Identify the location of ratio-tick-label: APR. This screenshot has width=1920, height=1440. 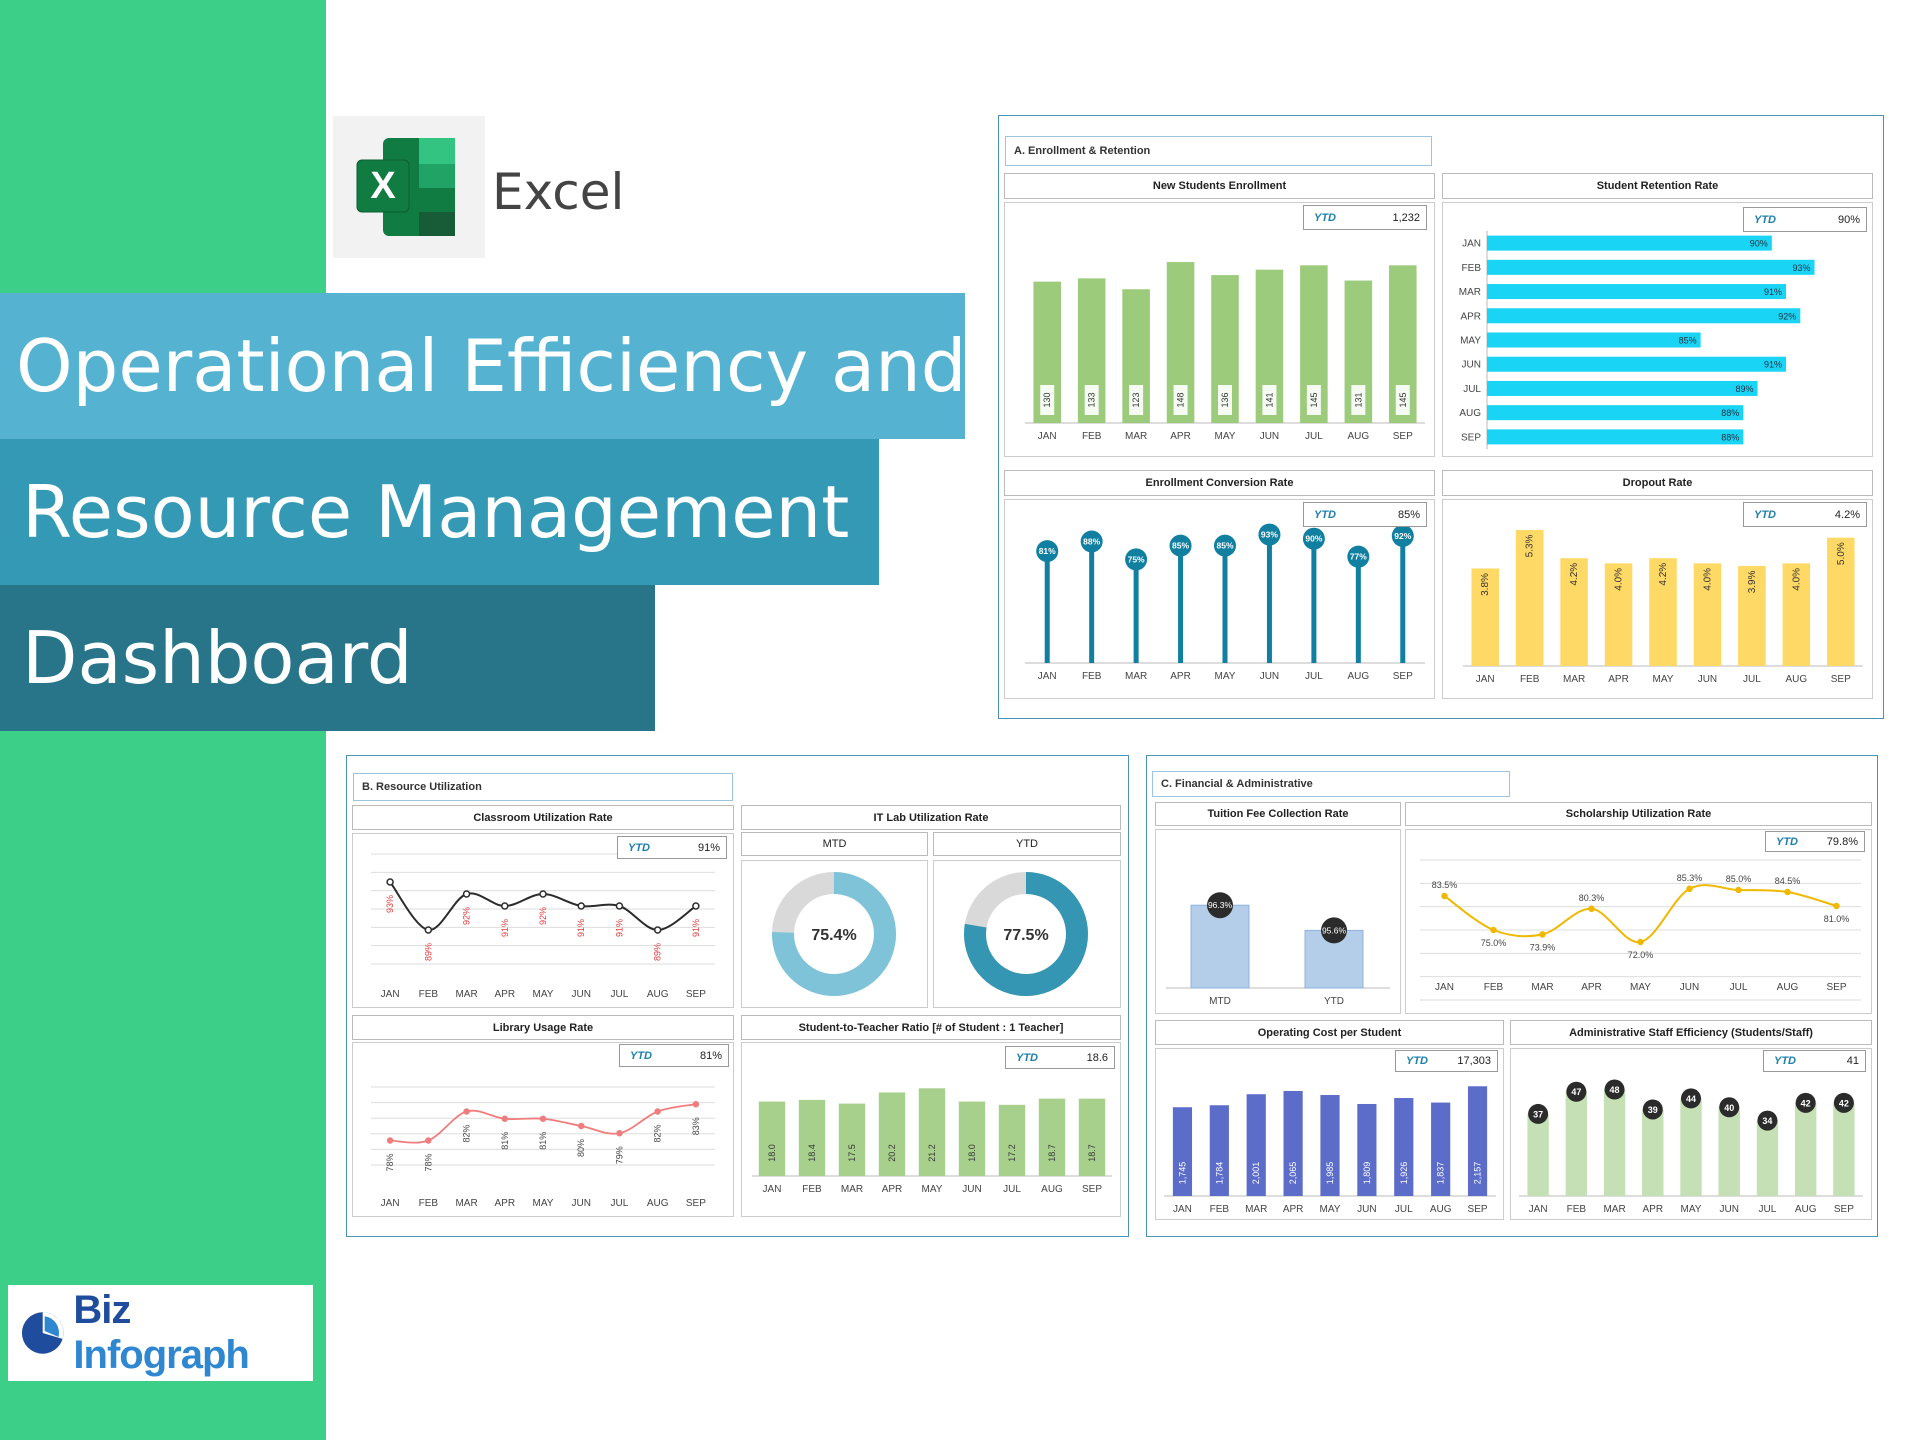
(892, 1189).